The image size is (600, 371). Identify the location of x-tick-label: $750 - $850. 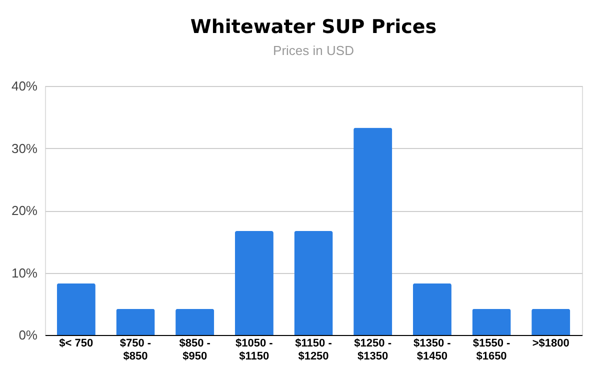
(136, 350).